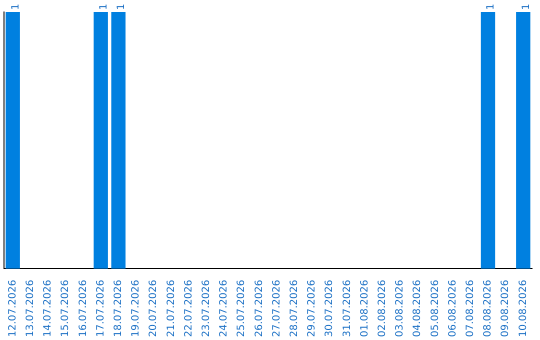 The width and height of the screenshot is (540, 340). Describe the element at coordinates (452, 309) in the screenshot. I see `x-tick-label: 06.08.2026` at that location.